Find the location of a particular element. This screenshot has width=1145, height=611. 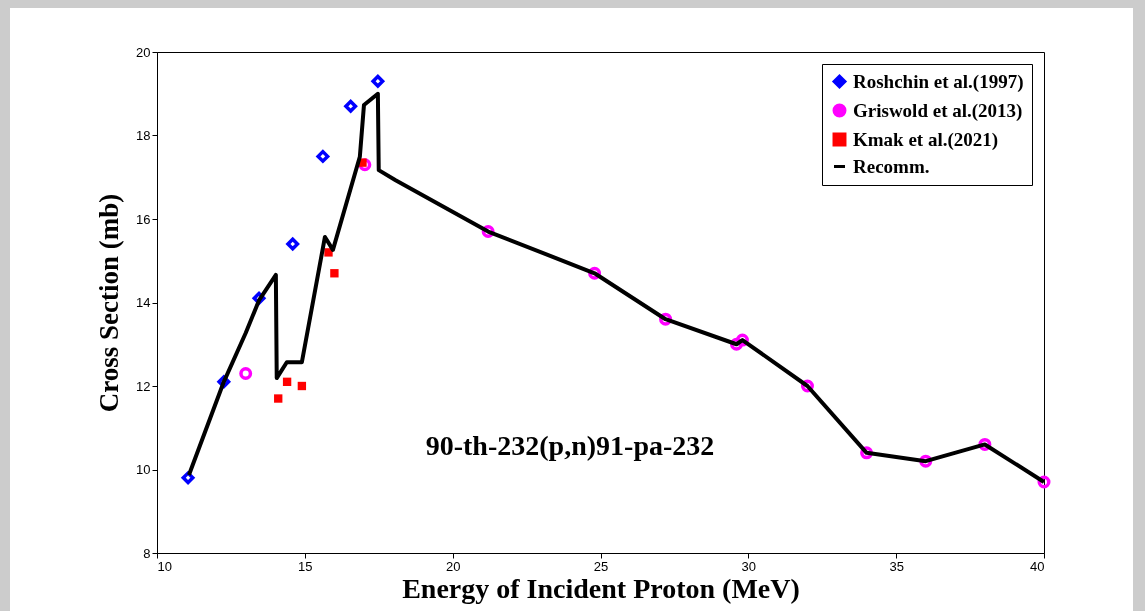

x-tick-label: 10 is located at coordinates (164, 566).